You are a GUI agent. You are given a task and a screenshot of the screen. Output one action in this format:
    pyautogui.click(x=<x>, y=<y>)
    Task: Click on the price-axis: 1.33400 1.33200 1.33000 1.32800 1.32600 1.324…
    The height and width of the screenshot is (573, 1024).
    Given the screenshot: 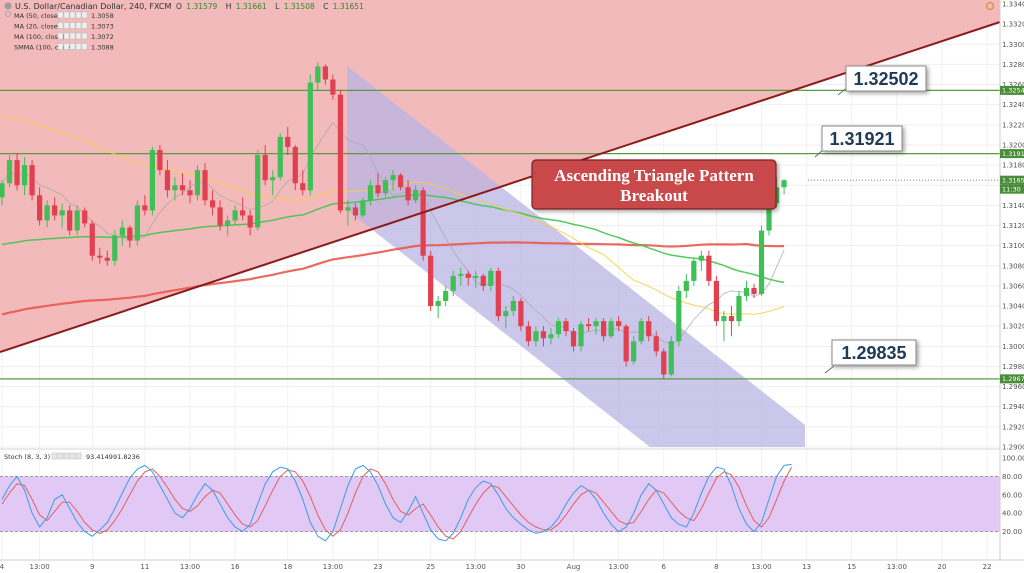 What is the action you would take?
    pyautogui.click(x=1013, y=226)
    